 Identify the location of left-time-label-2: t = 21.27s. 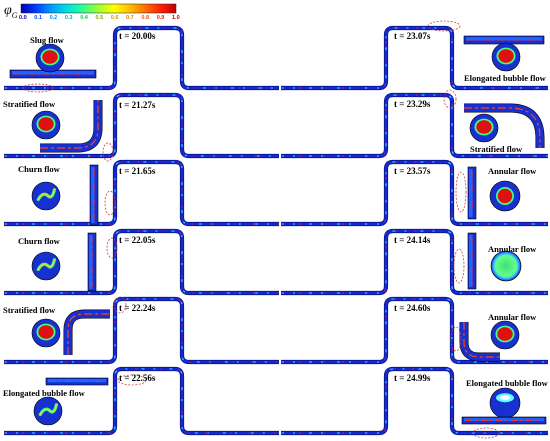
(137, 105).